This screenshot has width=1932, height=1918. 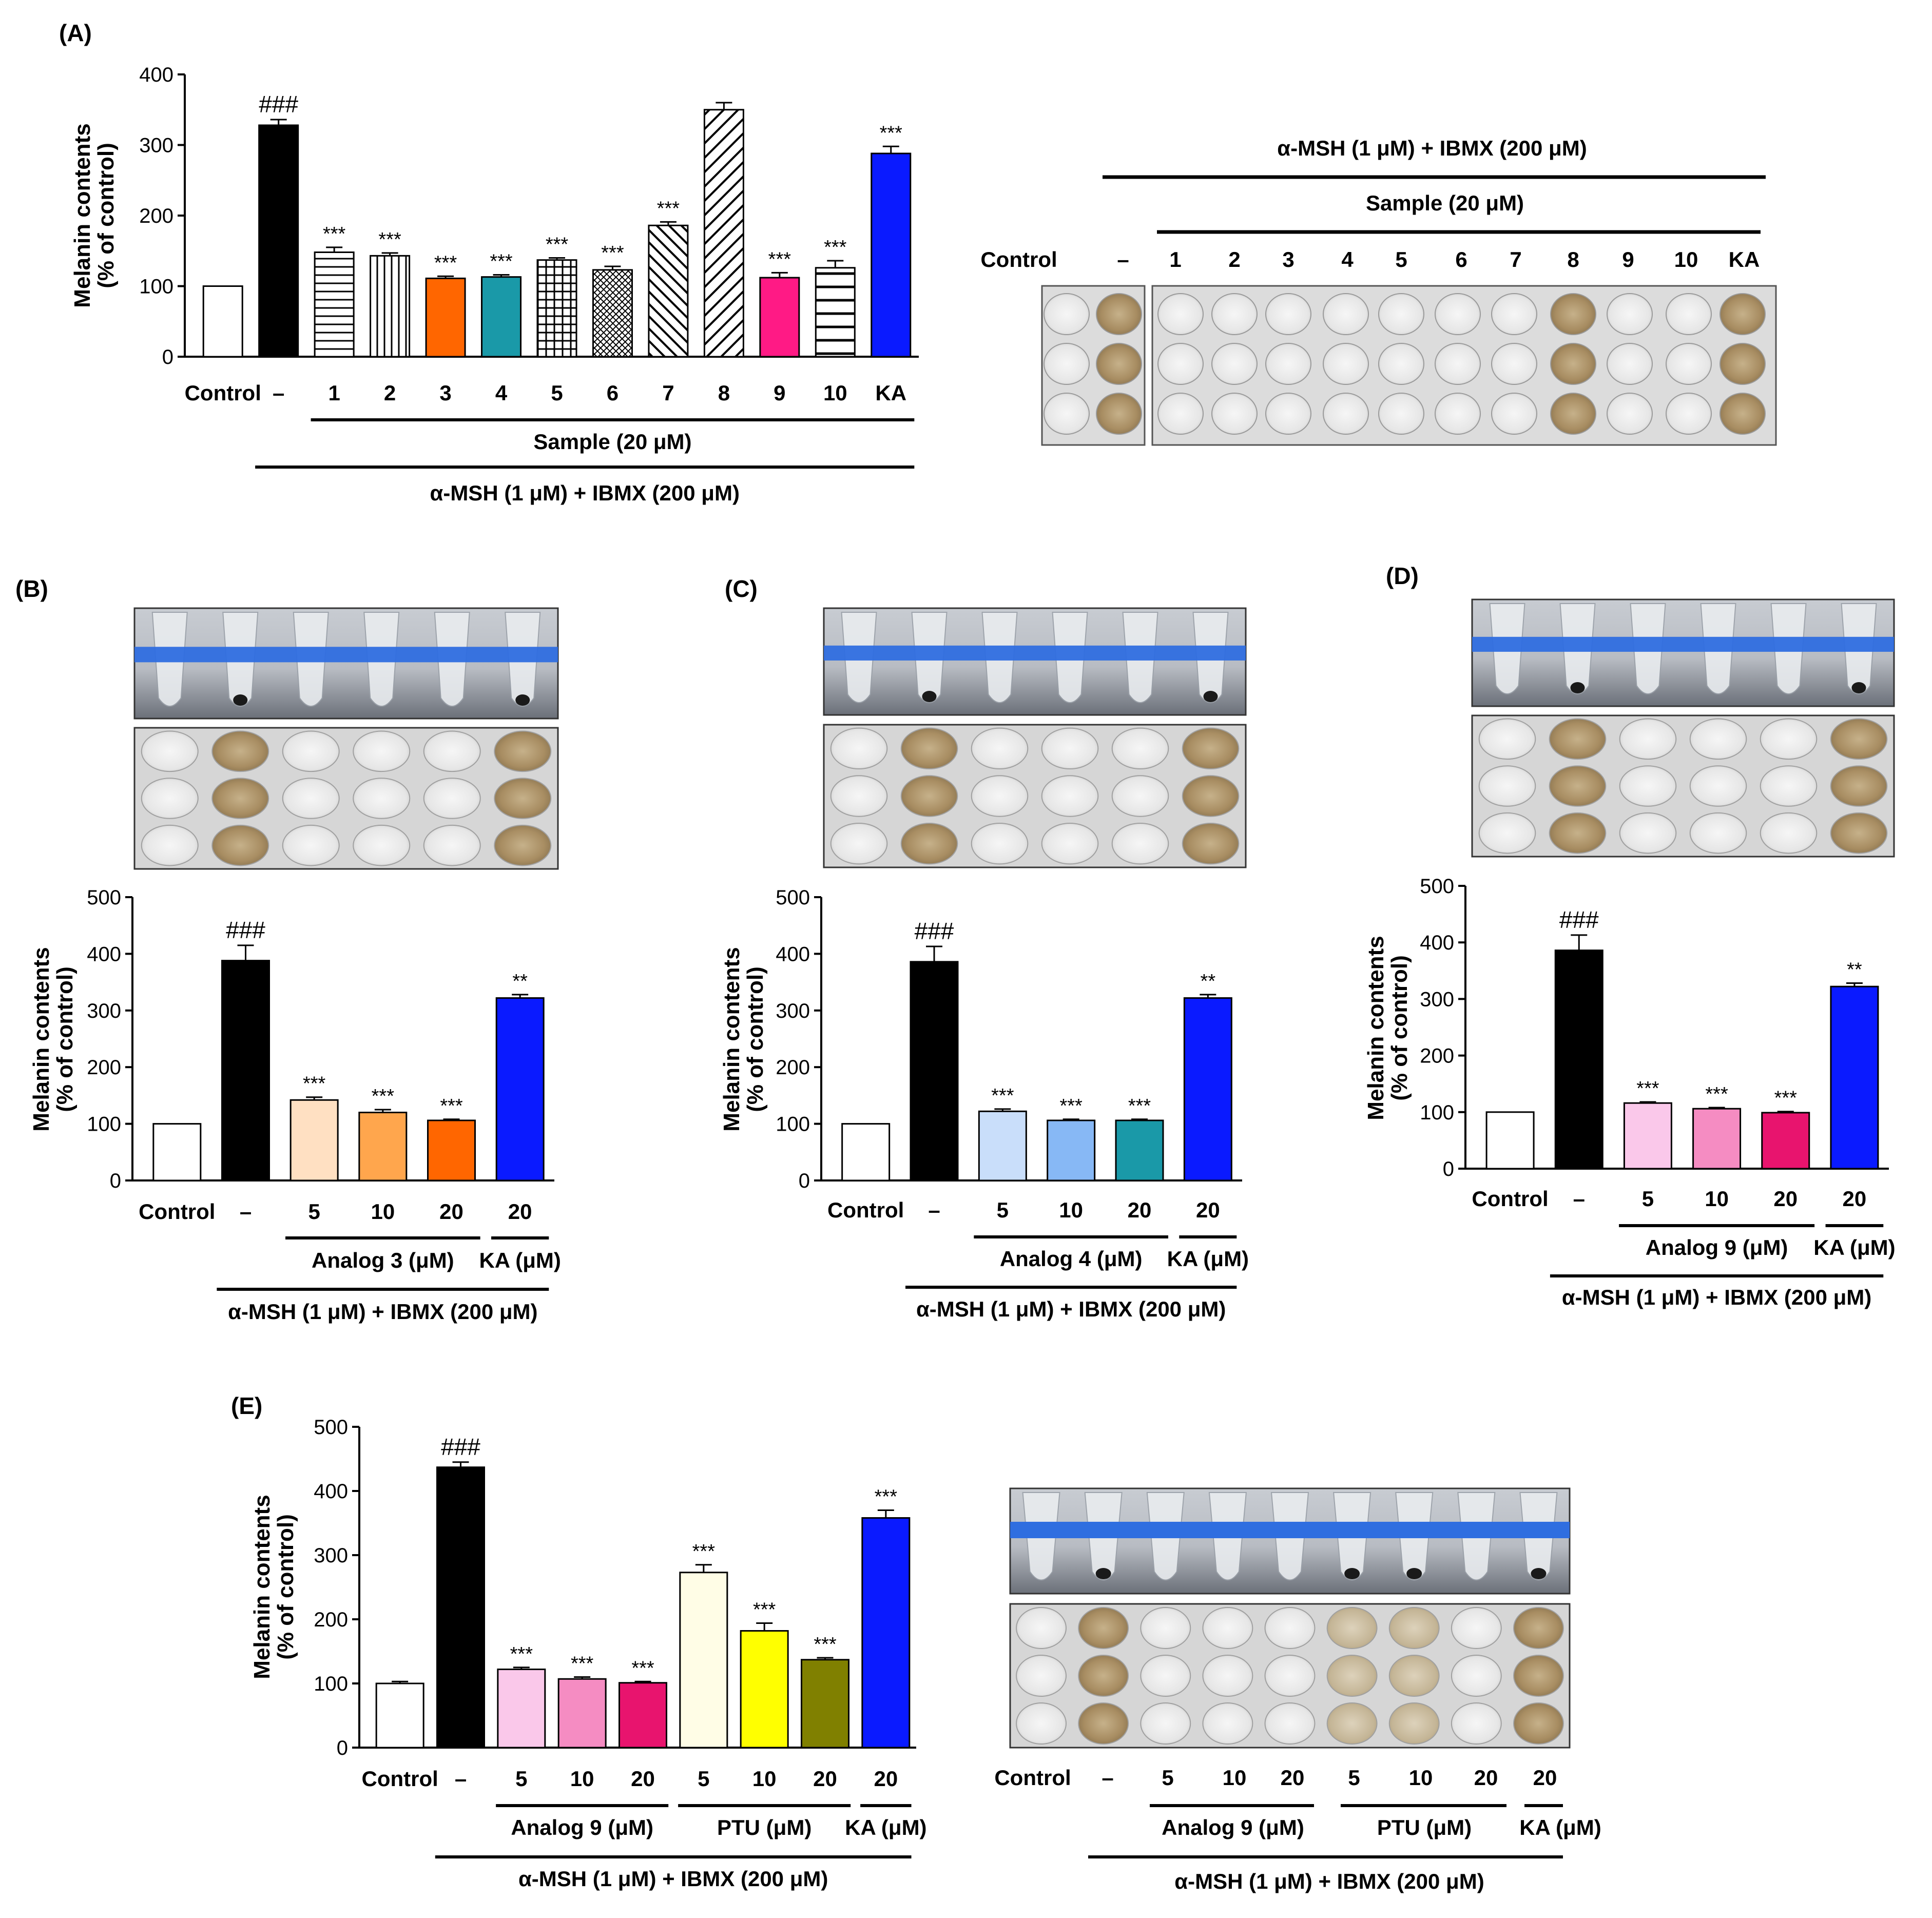 What do you see at coordinates (1352, 1574) in the screenshot?
I see `photo-e-pellet` at bounding box center [1352, 1574].